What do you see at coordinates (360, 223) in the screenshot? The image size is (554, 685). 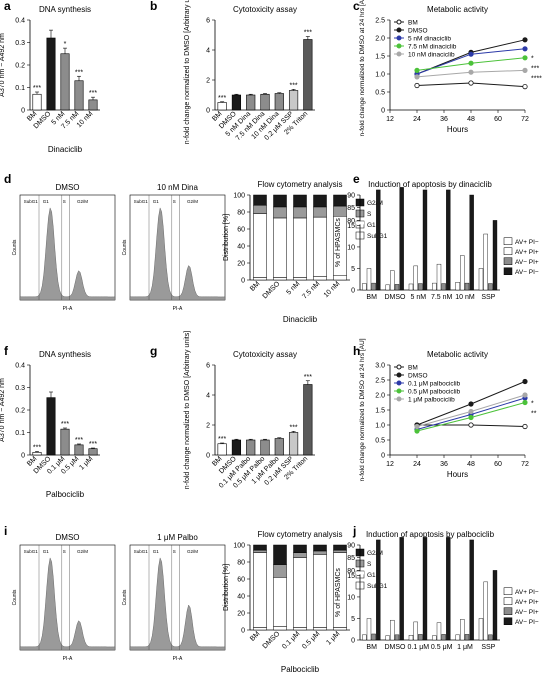 I see `axis-break` at bounding box center [360, 223].